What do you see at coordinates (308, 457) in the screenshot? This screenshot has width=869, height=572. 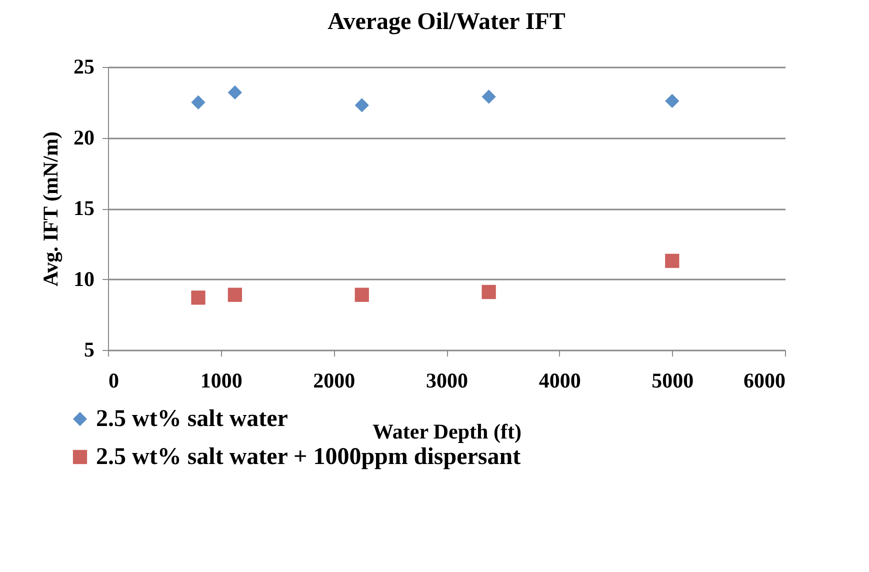 I see `legend-label: 2.5 wt% salt water + 1000ppm dispersant` at bounding box center [308, 457].